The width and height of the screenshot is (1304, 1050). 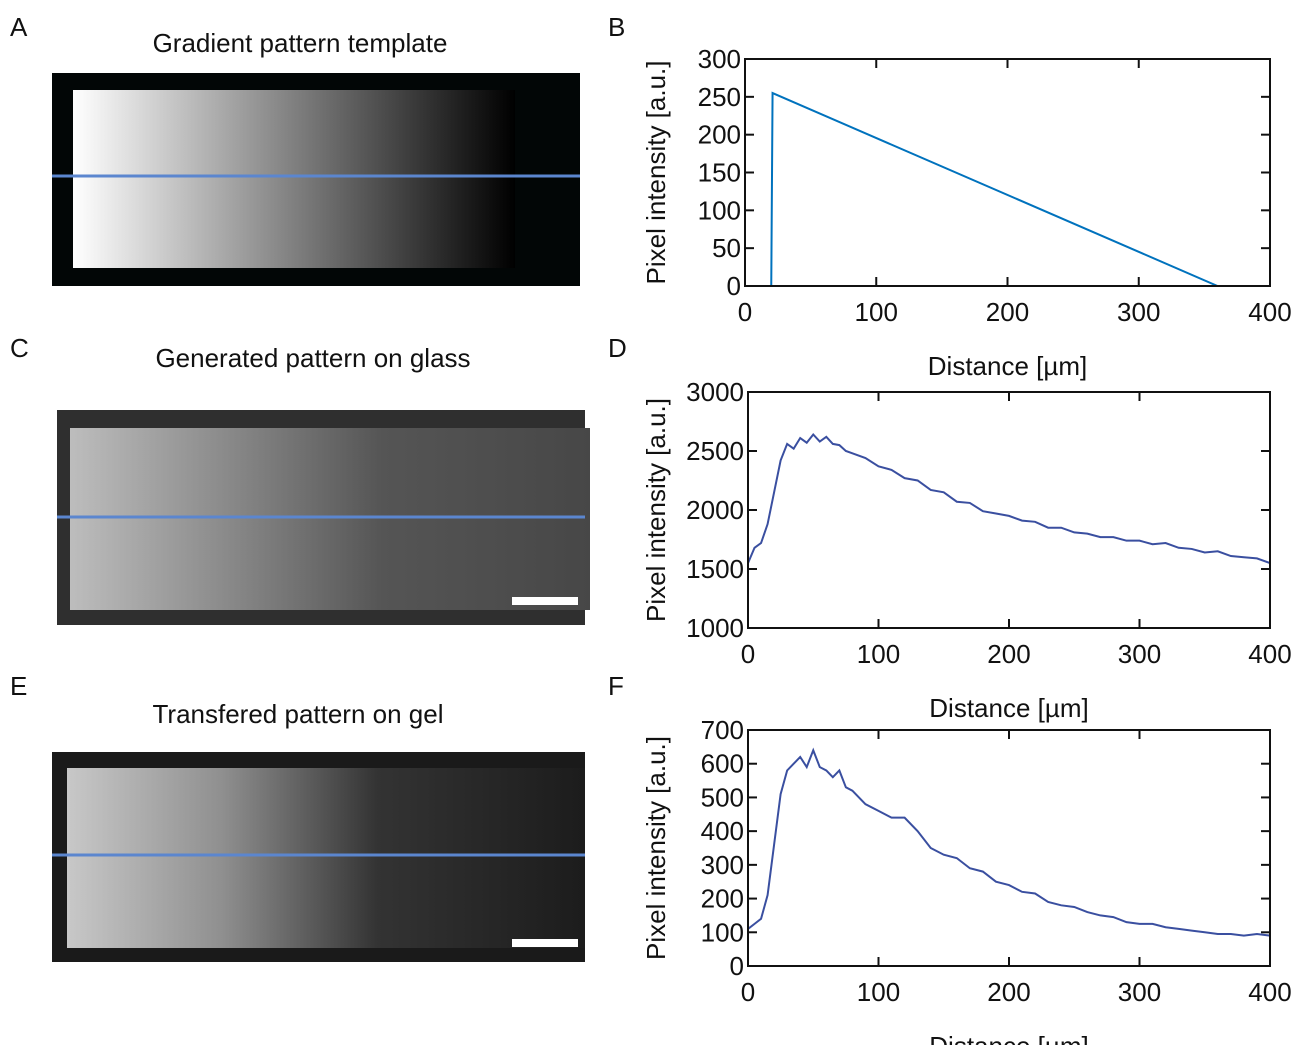 What do you see at coordinates (715, 569) in the screenshot?
I see `y-tick-label: 1500` at bounding box center [715, 569].